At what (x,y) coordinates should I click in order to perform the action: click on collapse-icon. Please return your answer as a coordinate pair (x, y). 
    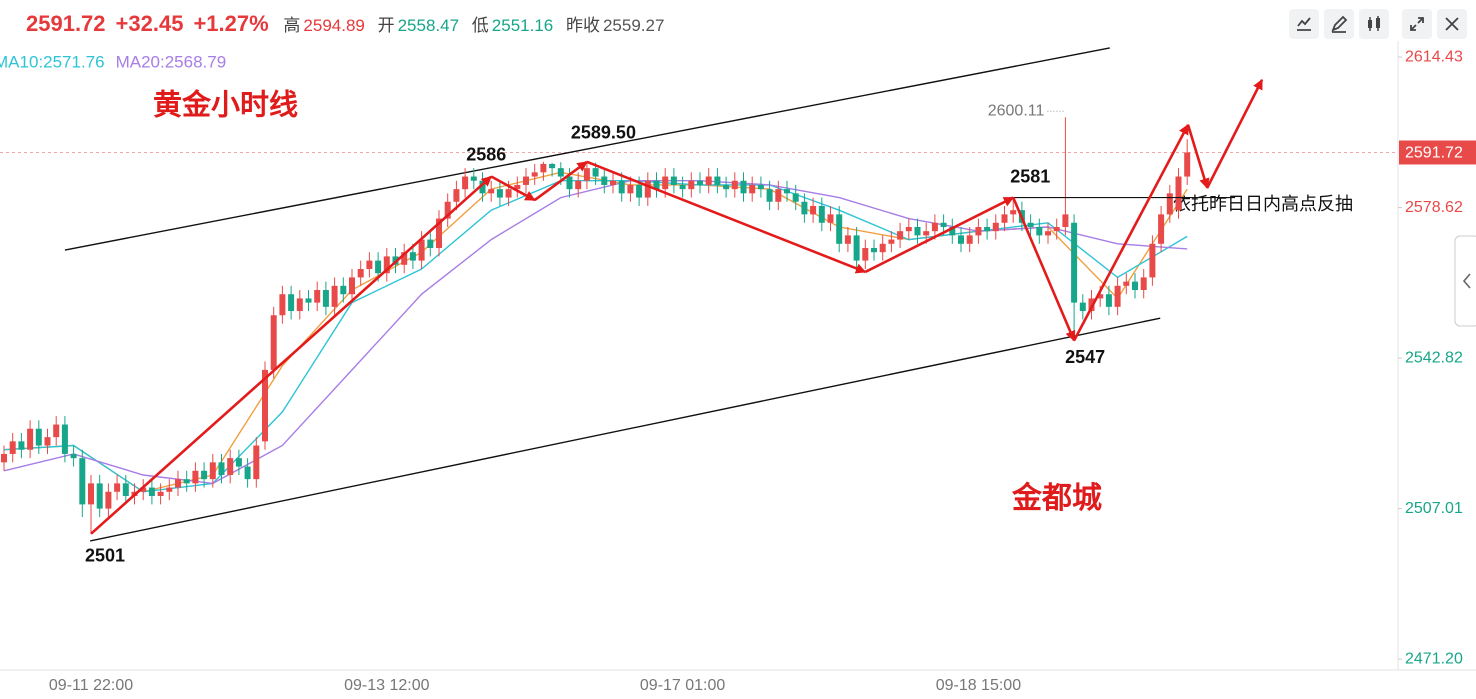
    Looking at the image, I should click on (1466, 281).